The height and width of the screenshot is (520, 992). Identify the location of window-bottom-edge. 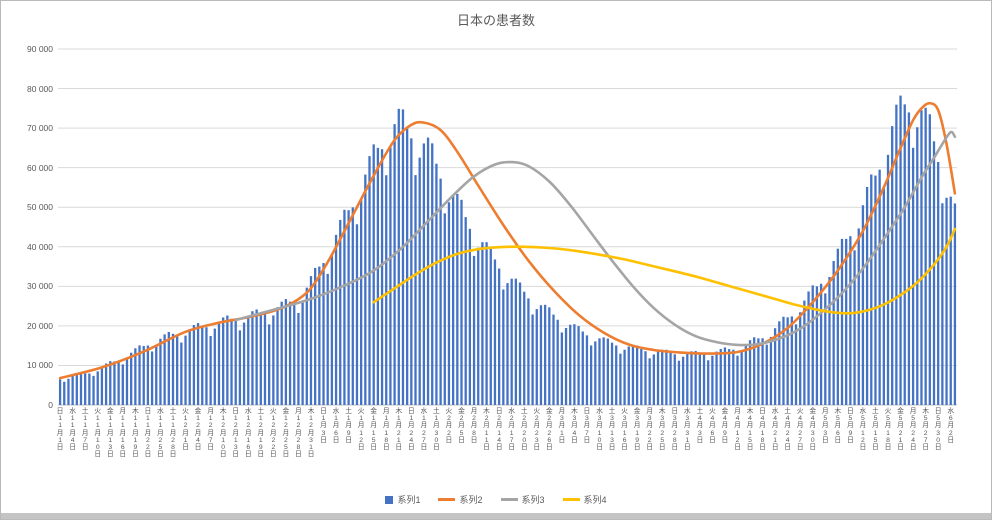
(496, 516).